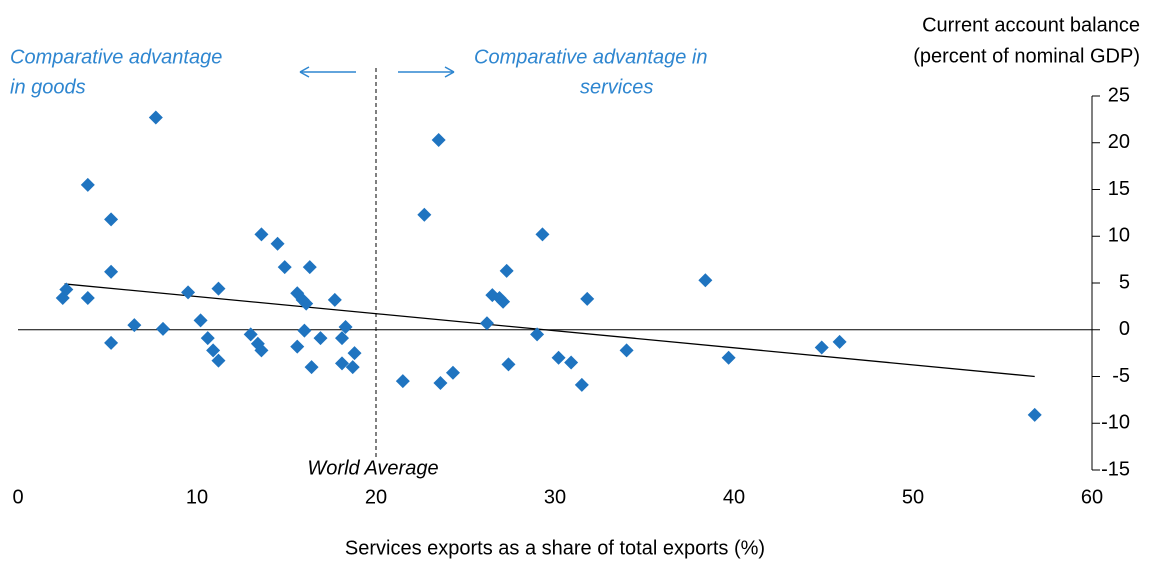 This screenshot has height=568, width=1158. Describe the element at coordinates (1092, 497) in the screenshot. I see `x-tick-label: 60` at that location.